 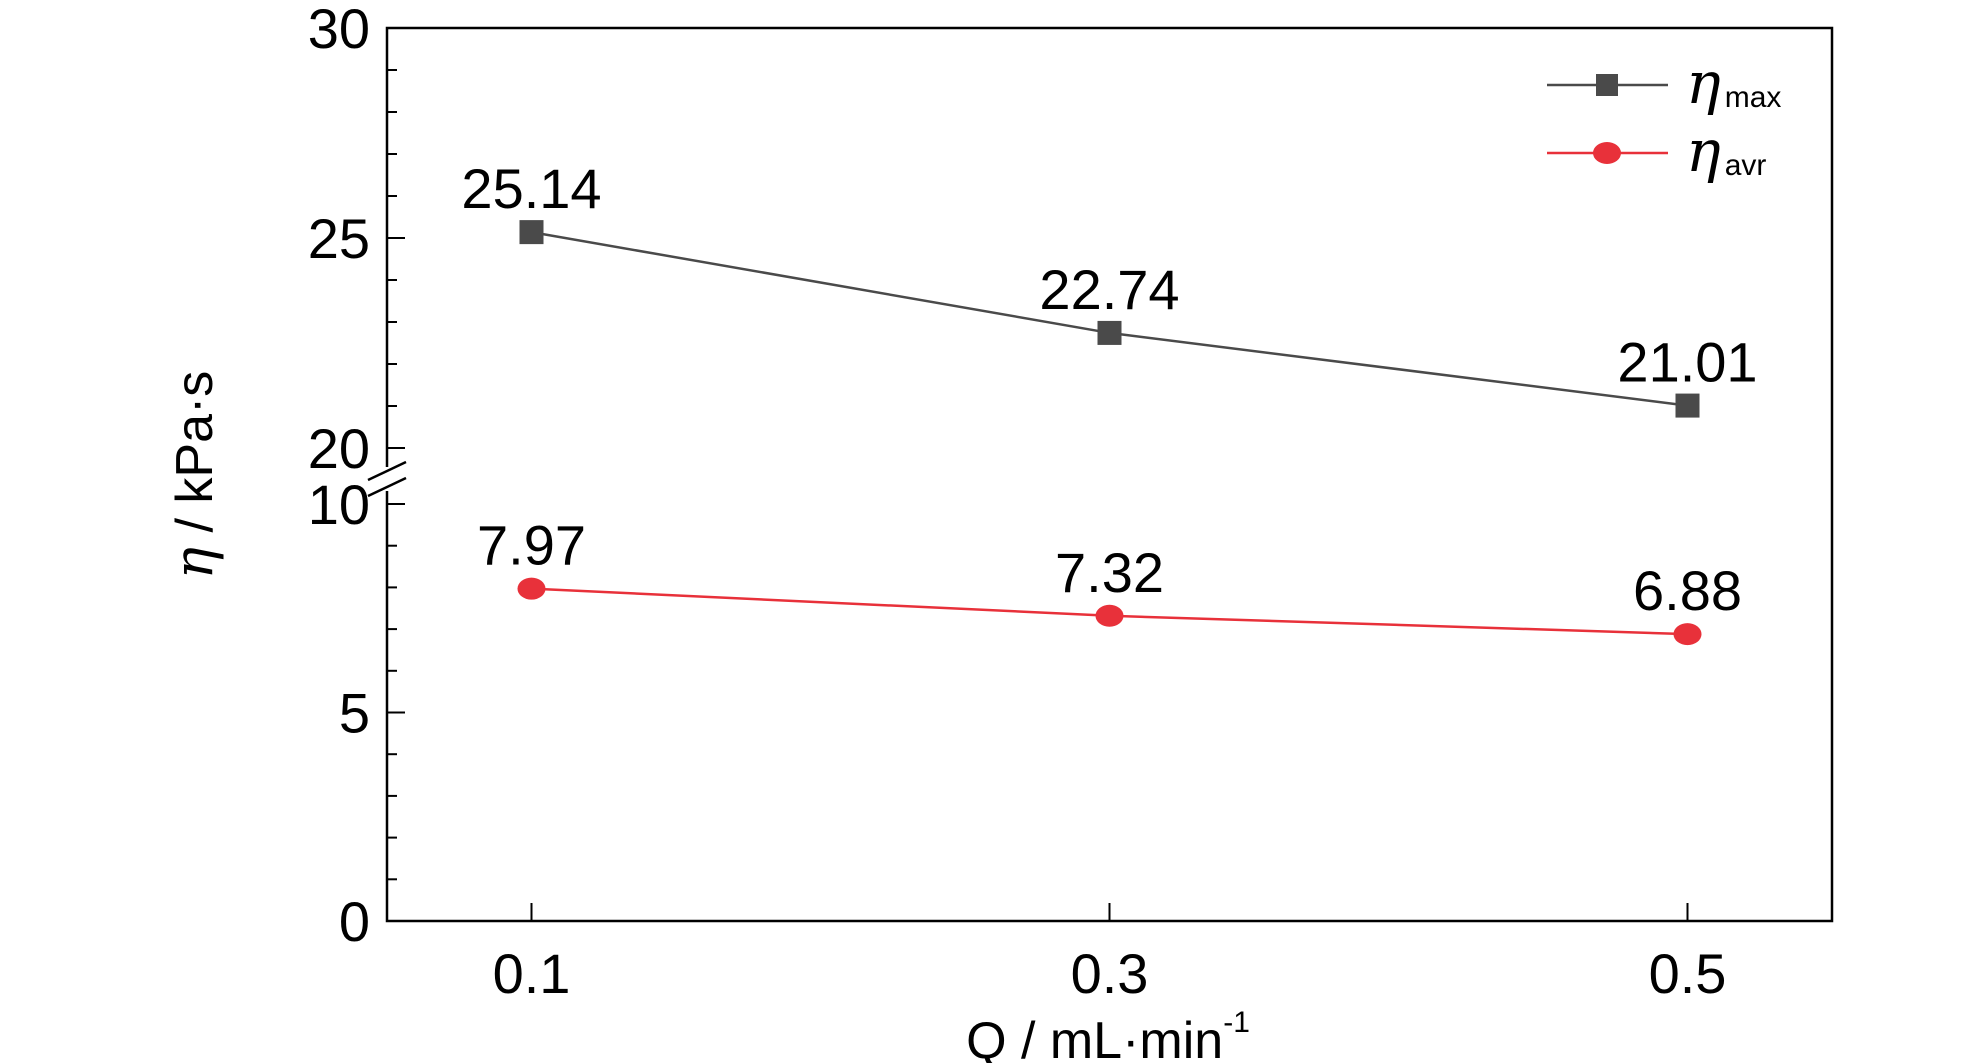 I want to click on x-tick-label: 0.1, so click(x=532, y=973).